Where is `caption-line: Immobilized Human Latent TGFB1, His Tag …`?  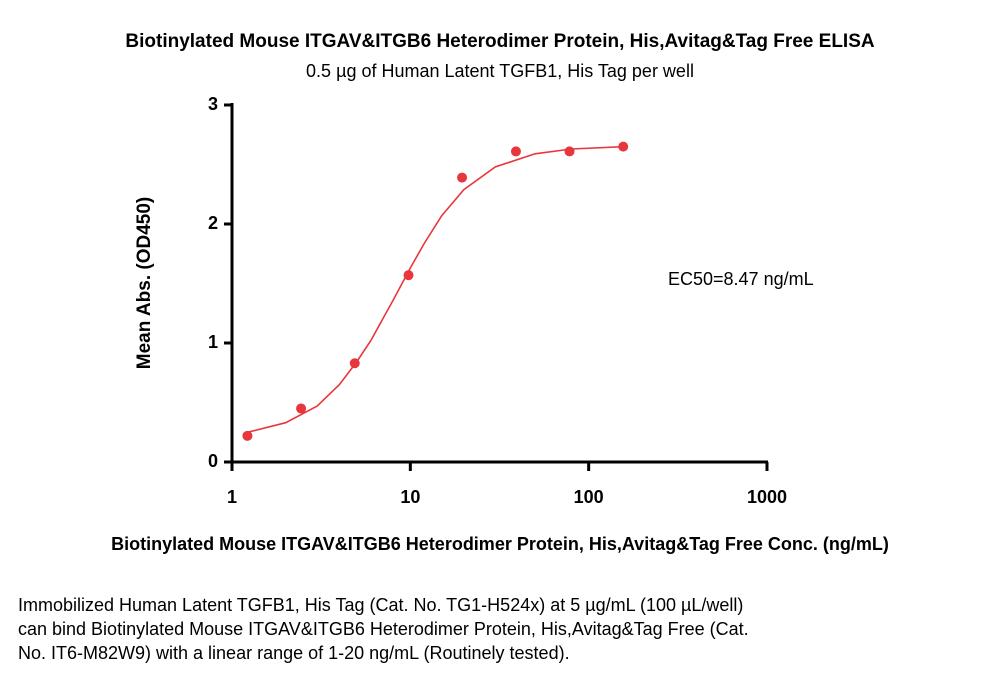 caption-line: Immobilized Human Latent TGFB1, His Tag … is located at coordinates (380, 605).